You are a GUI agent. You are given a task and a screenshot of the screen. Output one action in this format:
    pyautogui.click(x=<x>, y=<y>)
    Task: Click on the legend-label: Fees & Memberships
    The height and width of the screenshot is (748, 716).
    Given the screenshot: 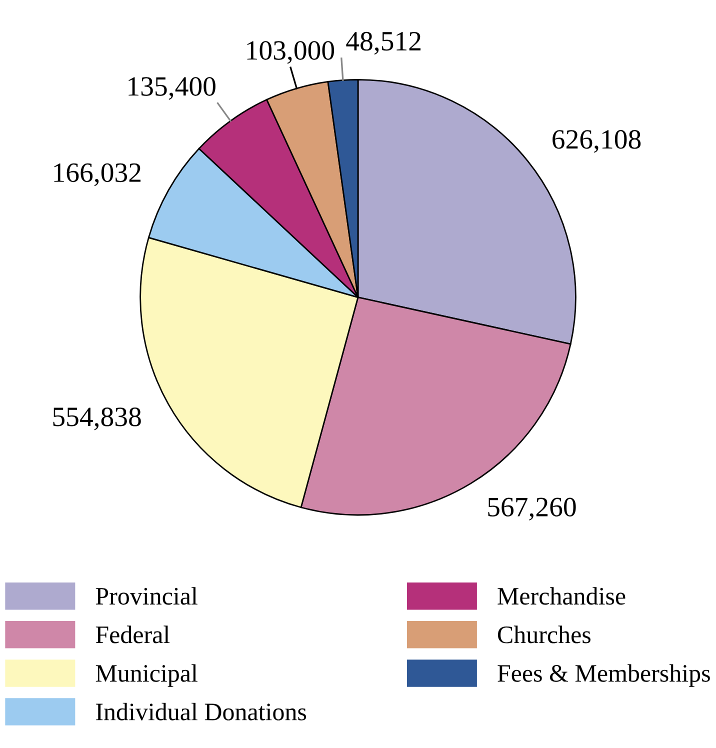 What is the action you would take?
    pyautogui.click(x=604, y=675)
    